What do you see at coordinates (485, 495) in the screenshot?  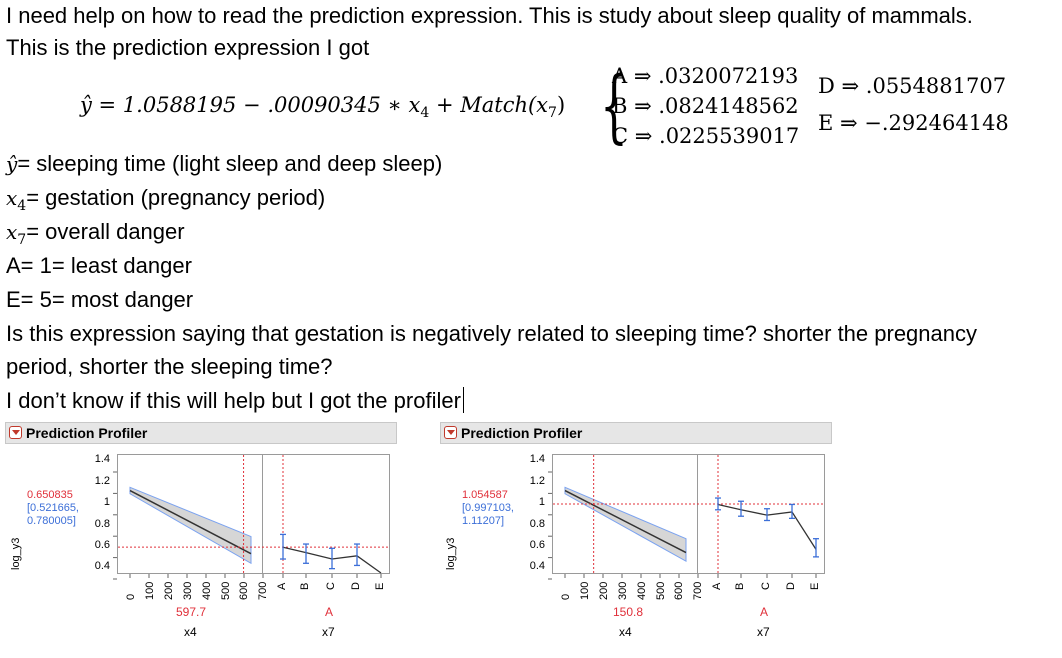 I see `profiler-2-prediction: 1.054587` at bounding box center [485, 495].